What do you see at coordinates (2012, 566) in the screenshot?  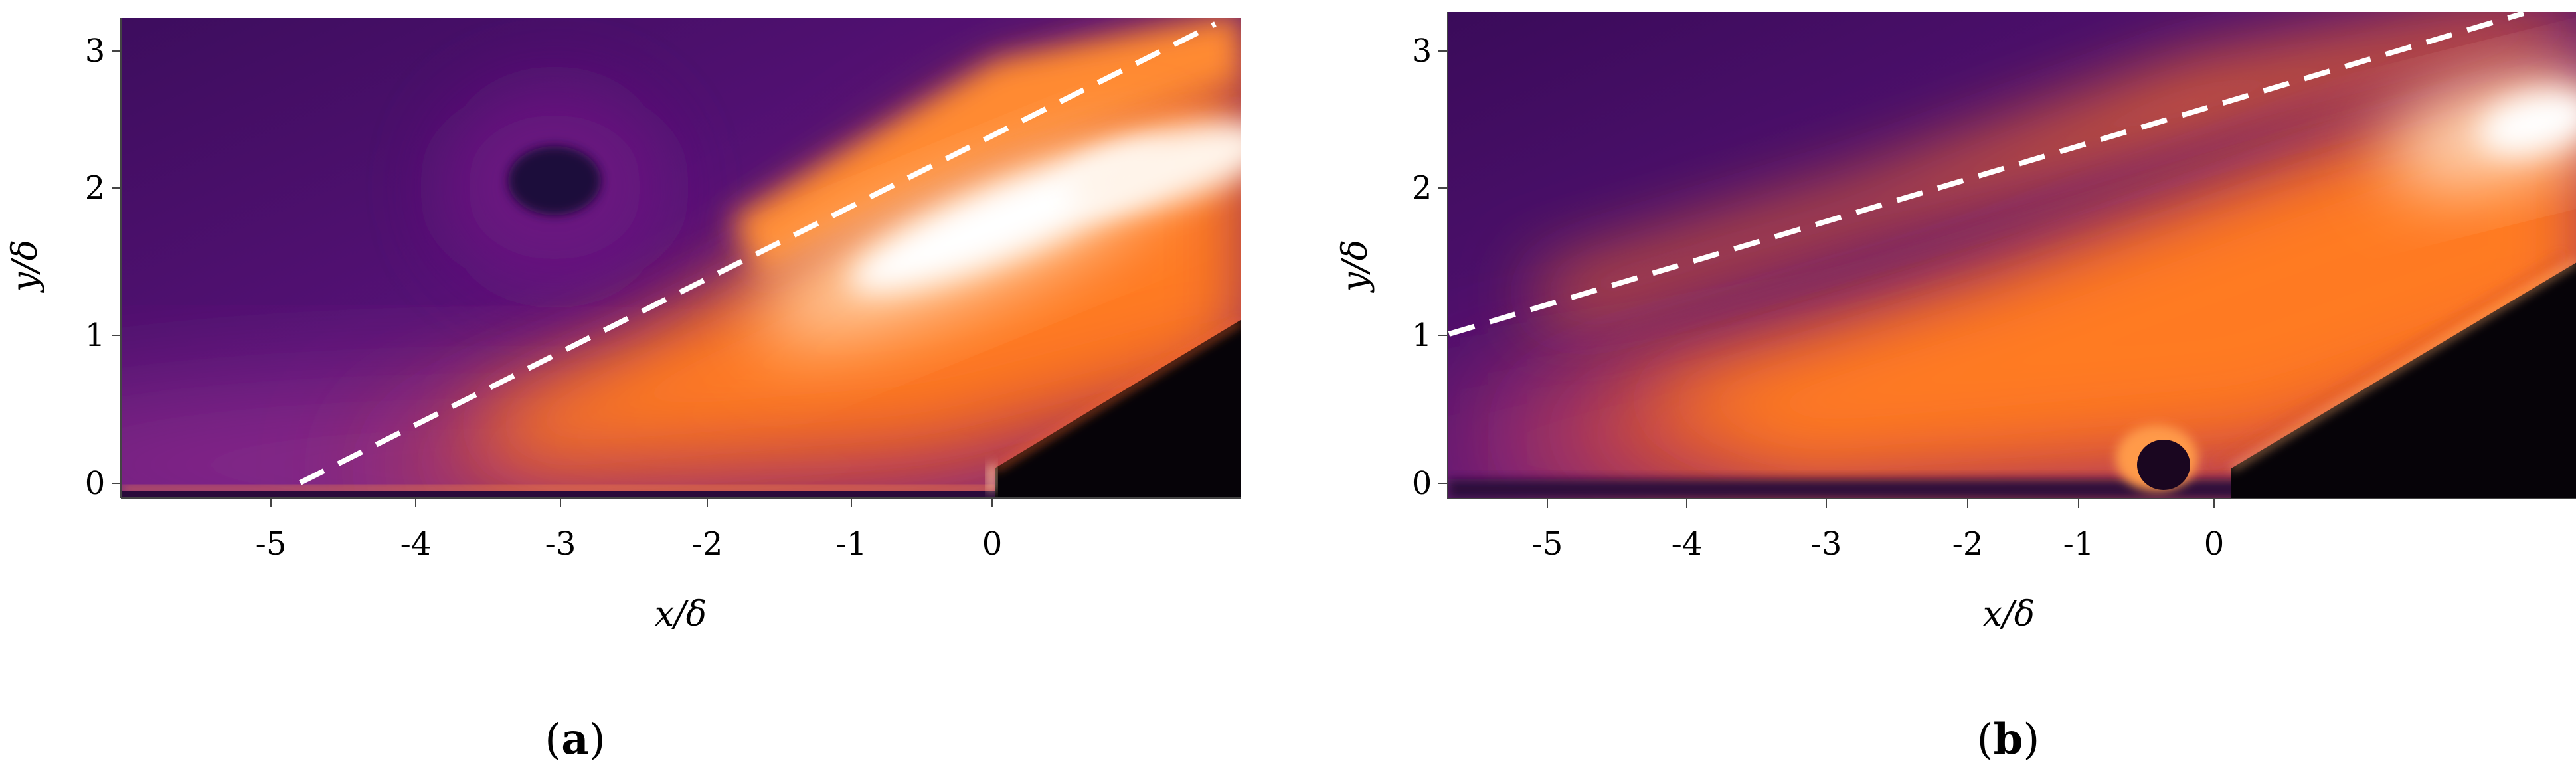 I see `x-axis-b: -5 -4 -3 -2 -1 0 x/δ` at bounding box center [2012, 566].